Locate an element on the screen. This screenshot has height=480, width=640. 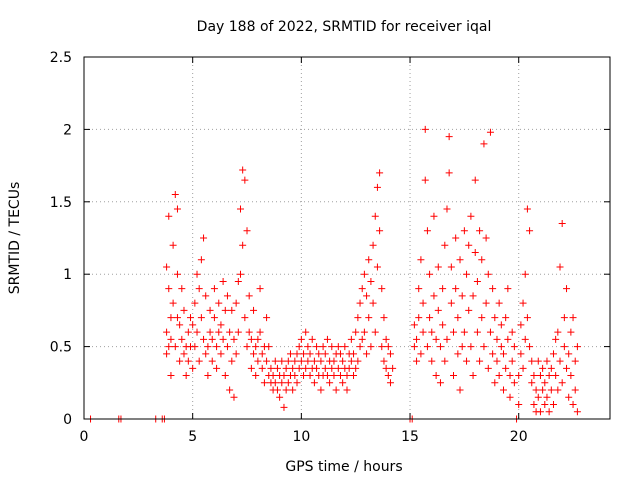
x-tick-label: 10 is located at coordinates (301, 437).